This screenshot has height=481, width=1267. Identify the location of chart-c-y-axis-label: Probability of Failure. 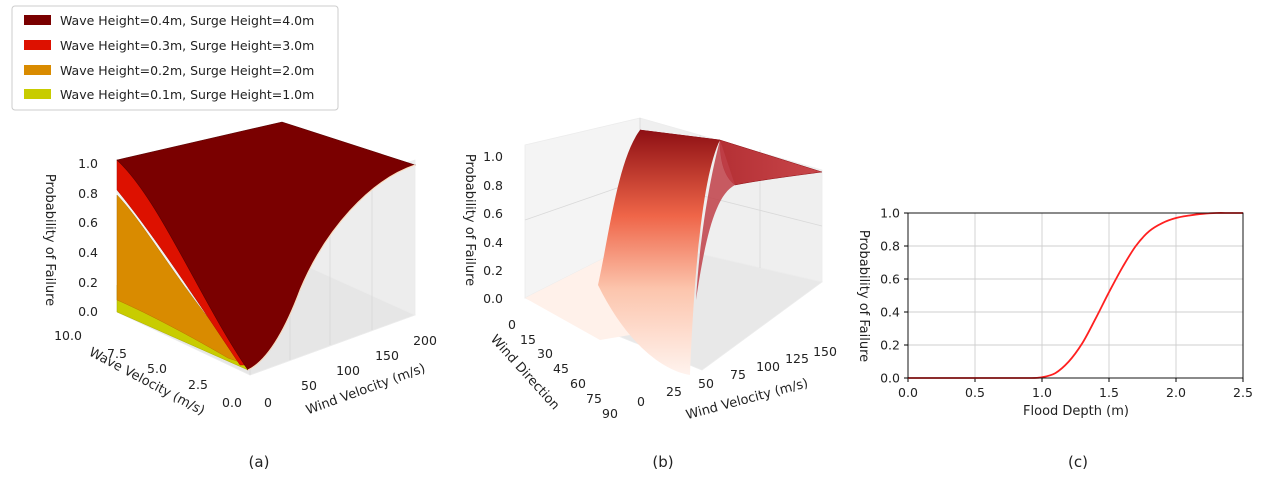
(863, 296).